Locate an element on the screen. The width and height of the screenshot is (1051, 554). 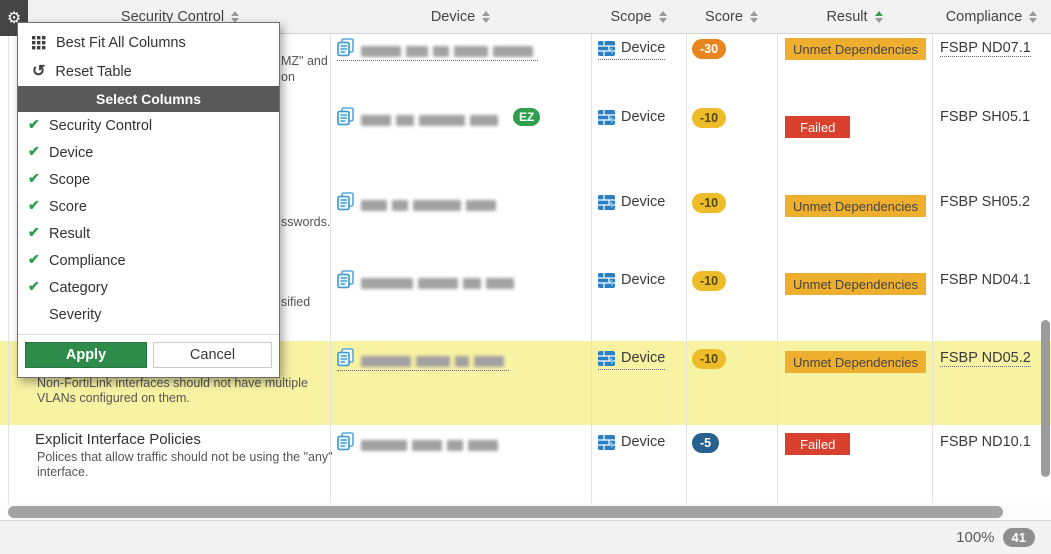
column-header-scope: Scope is located at coordinates (638, 16).